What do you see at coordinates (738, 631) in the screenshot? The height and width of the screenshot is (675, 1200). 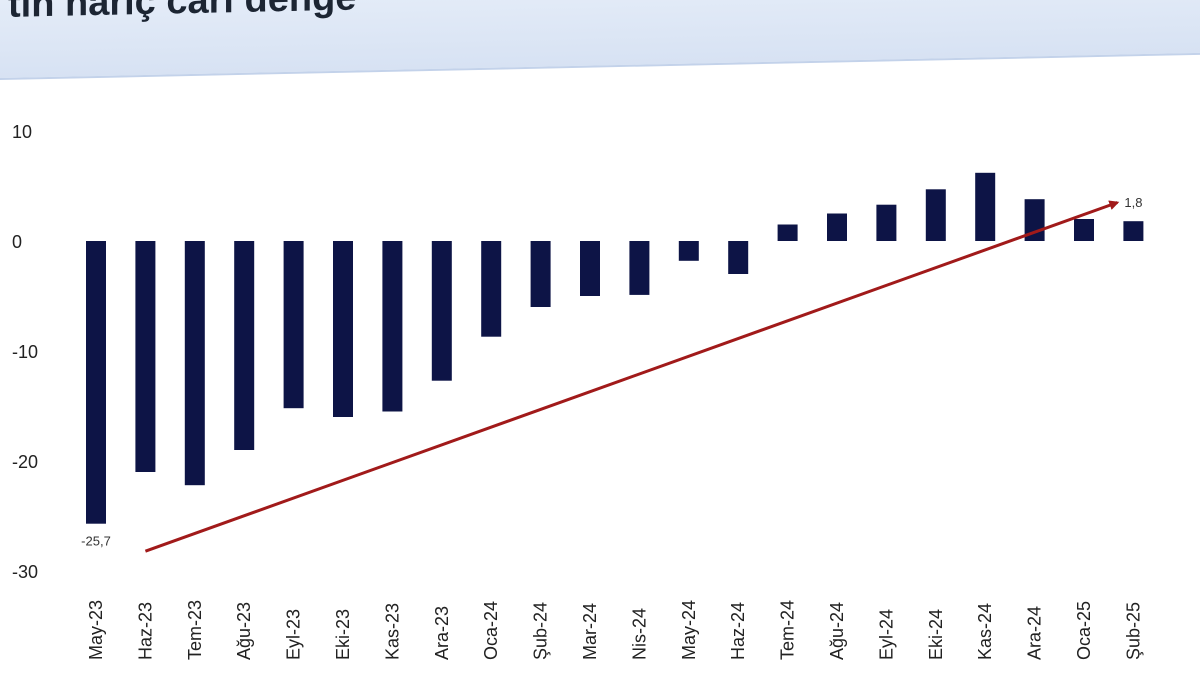 I see `x-tick-label: Haz-24` at bounding box center [738, 631].